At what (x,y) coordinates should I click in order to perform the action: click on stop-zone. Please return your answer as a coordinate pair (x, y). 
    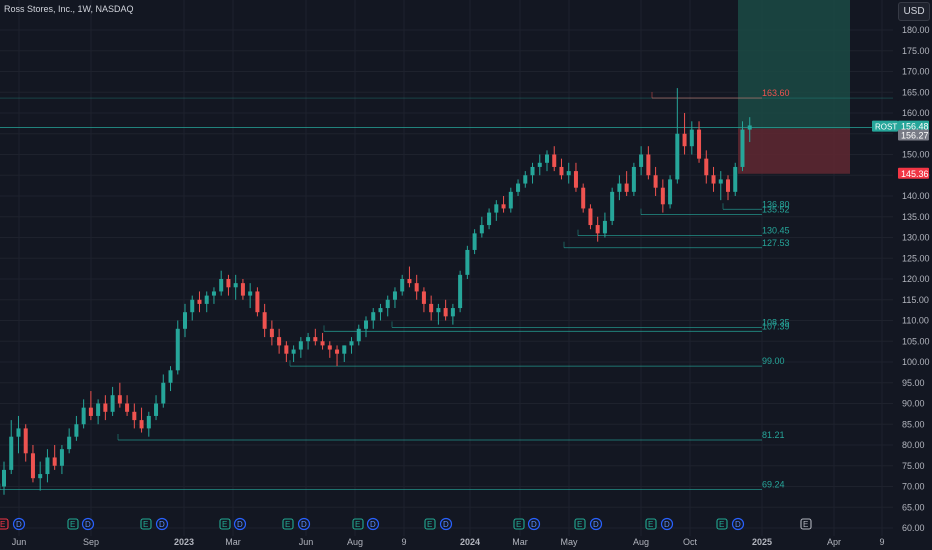
    Looking at the image, I should click on (794, 151).